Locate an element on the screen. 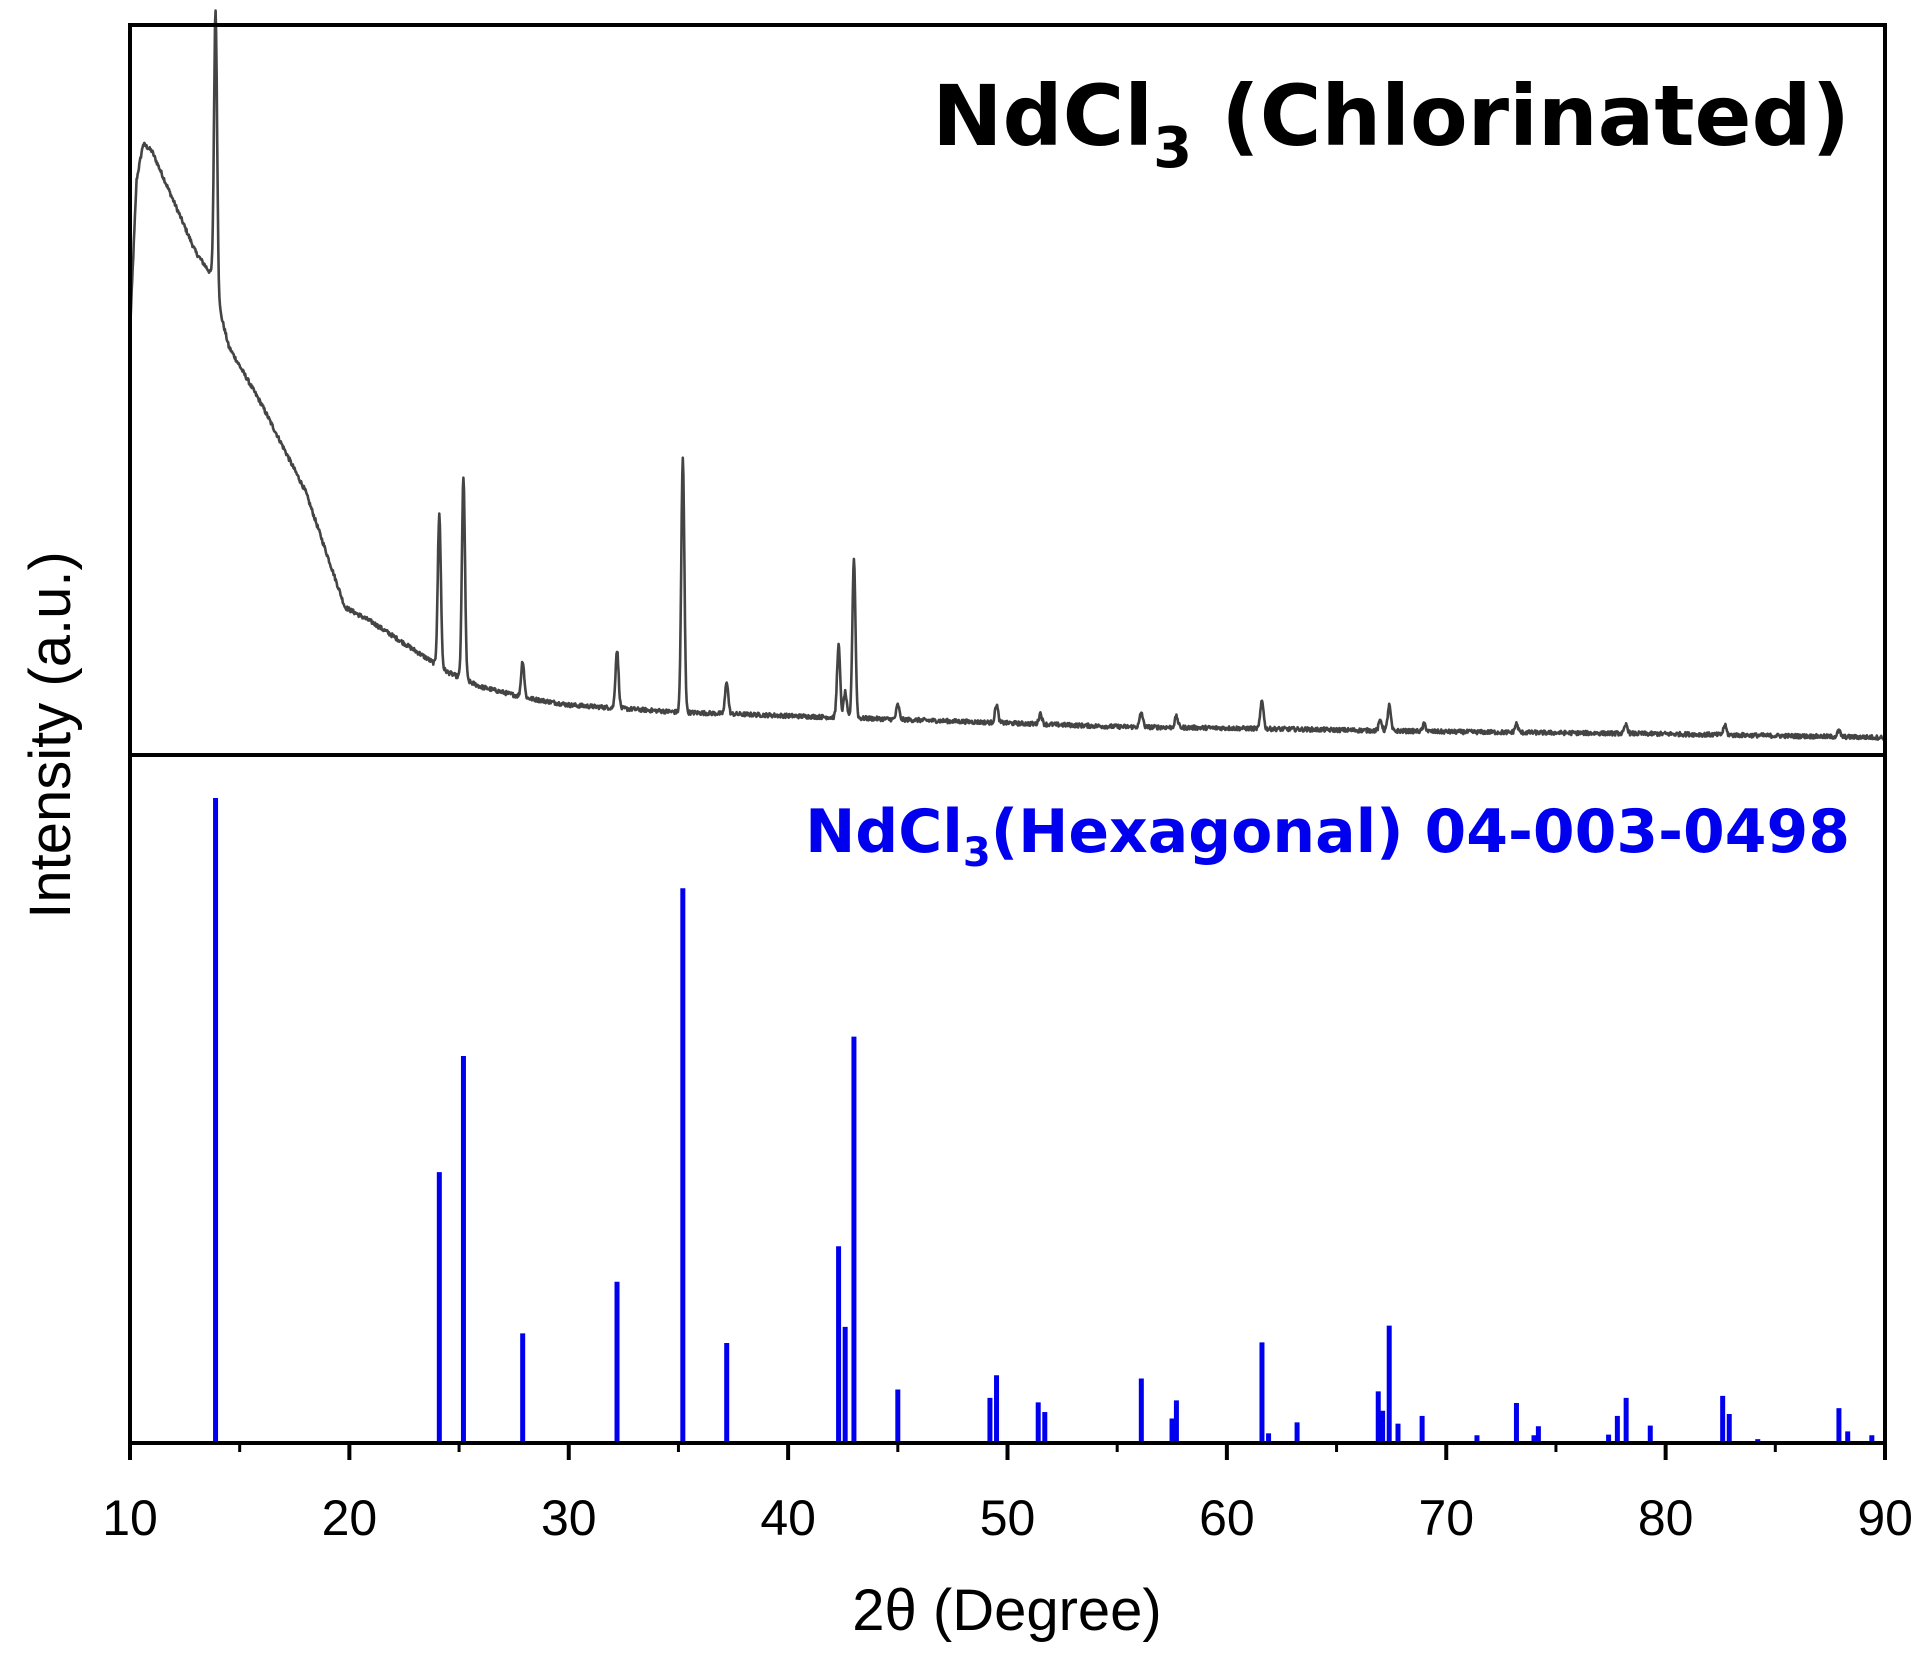 This screenshot has height=1659, width=1929. x-tick-label: 70 is located at coordinates (1446, 1518).